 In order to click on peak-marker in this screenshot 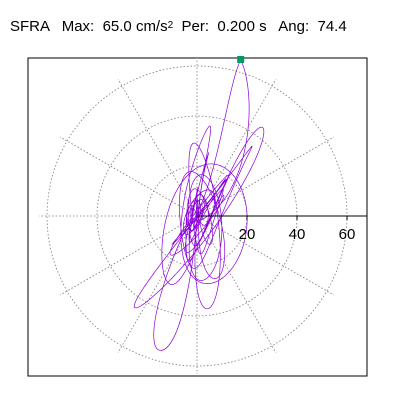, I will do `click(241, 59)`.